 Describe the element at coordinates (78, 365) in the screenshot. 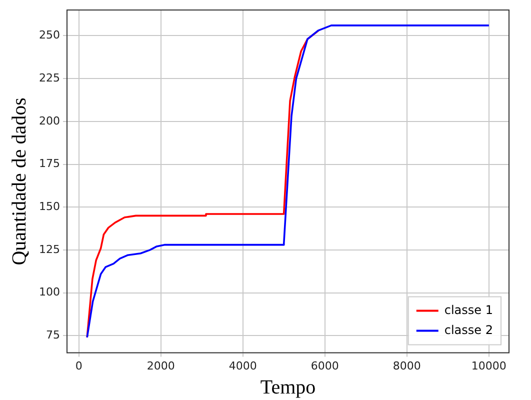

I see `x-tick-label: 0` at that location.